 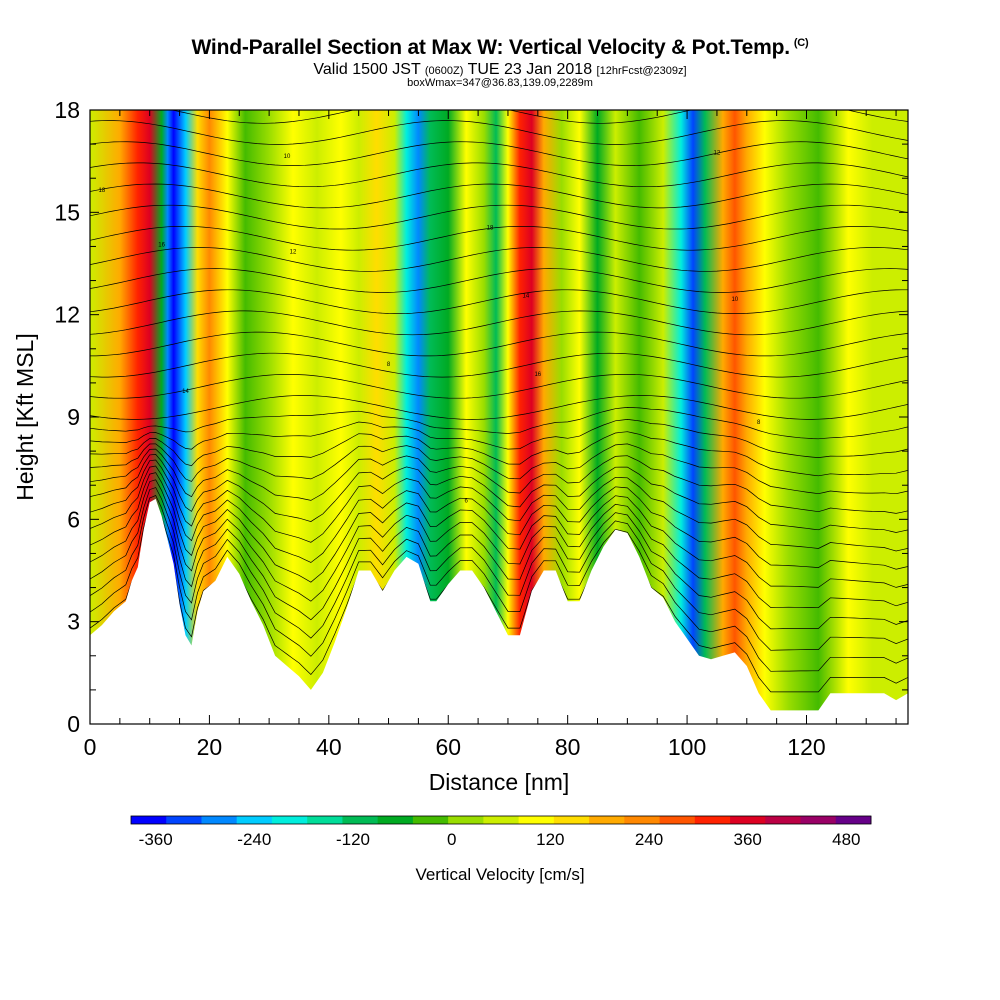 What do you see at coordinates (444, 71) in the screenshot?
I see `utc-time: (0600Z)` at bounding box center [444, 71].